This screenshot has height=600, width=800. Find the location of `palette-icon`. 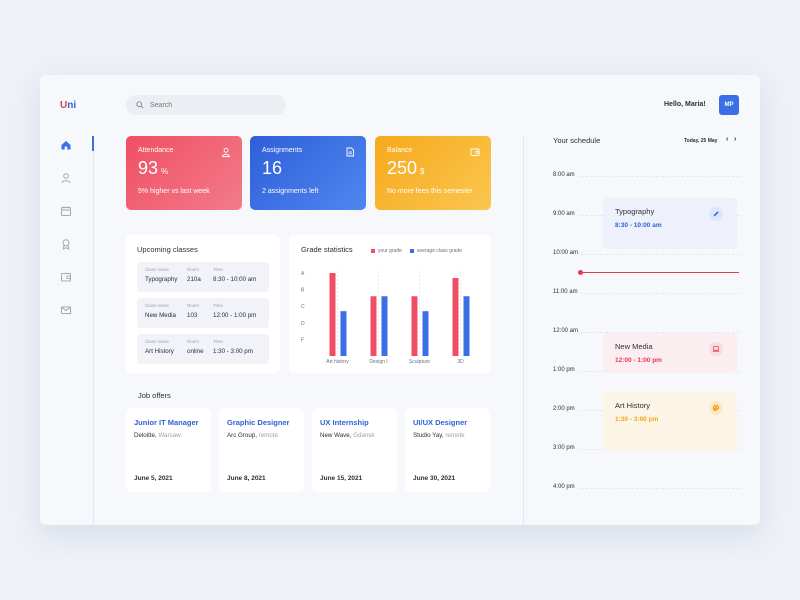

palette-icon is located at coordinates (716, 408).